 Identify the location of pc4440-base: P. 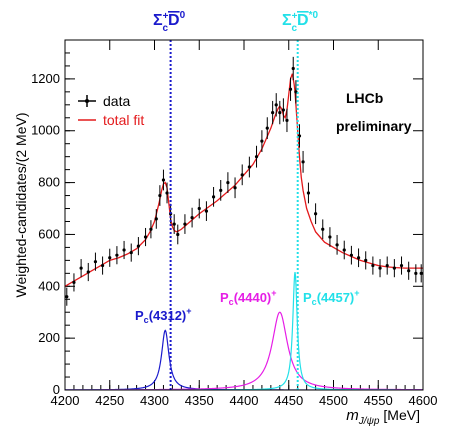
(224, 297).